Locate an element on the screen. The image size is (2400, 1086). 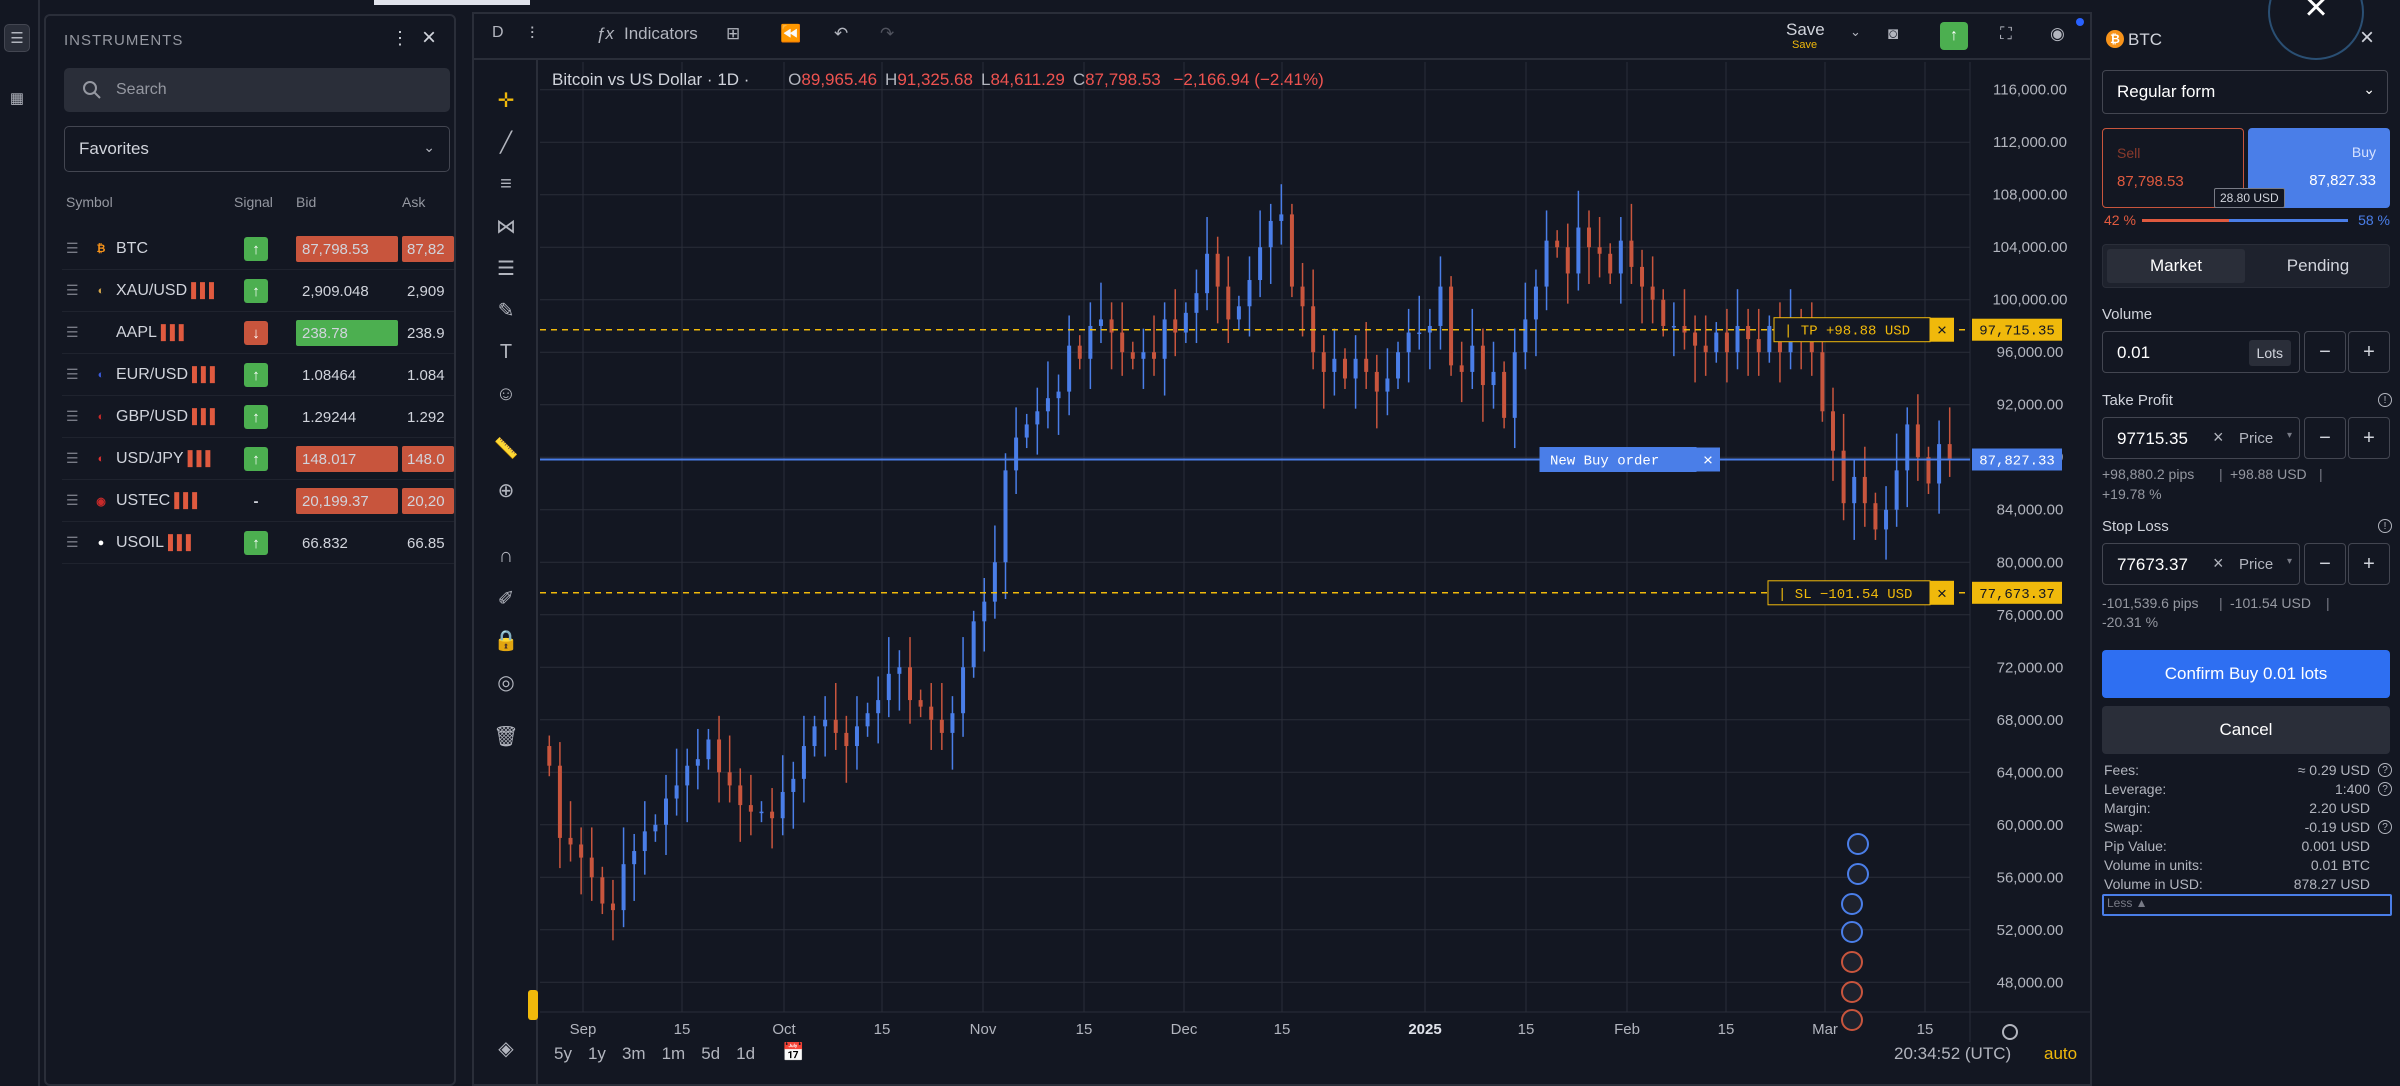
instrument-symbol: USTEC ▌▌▌ is located at coordinates (159, 501).